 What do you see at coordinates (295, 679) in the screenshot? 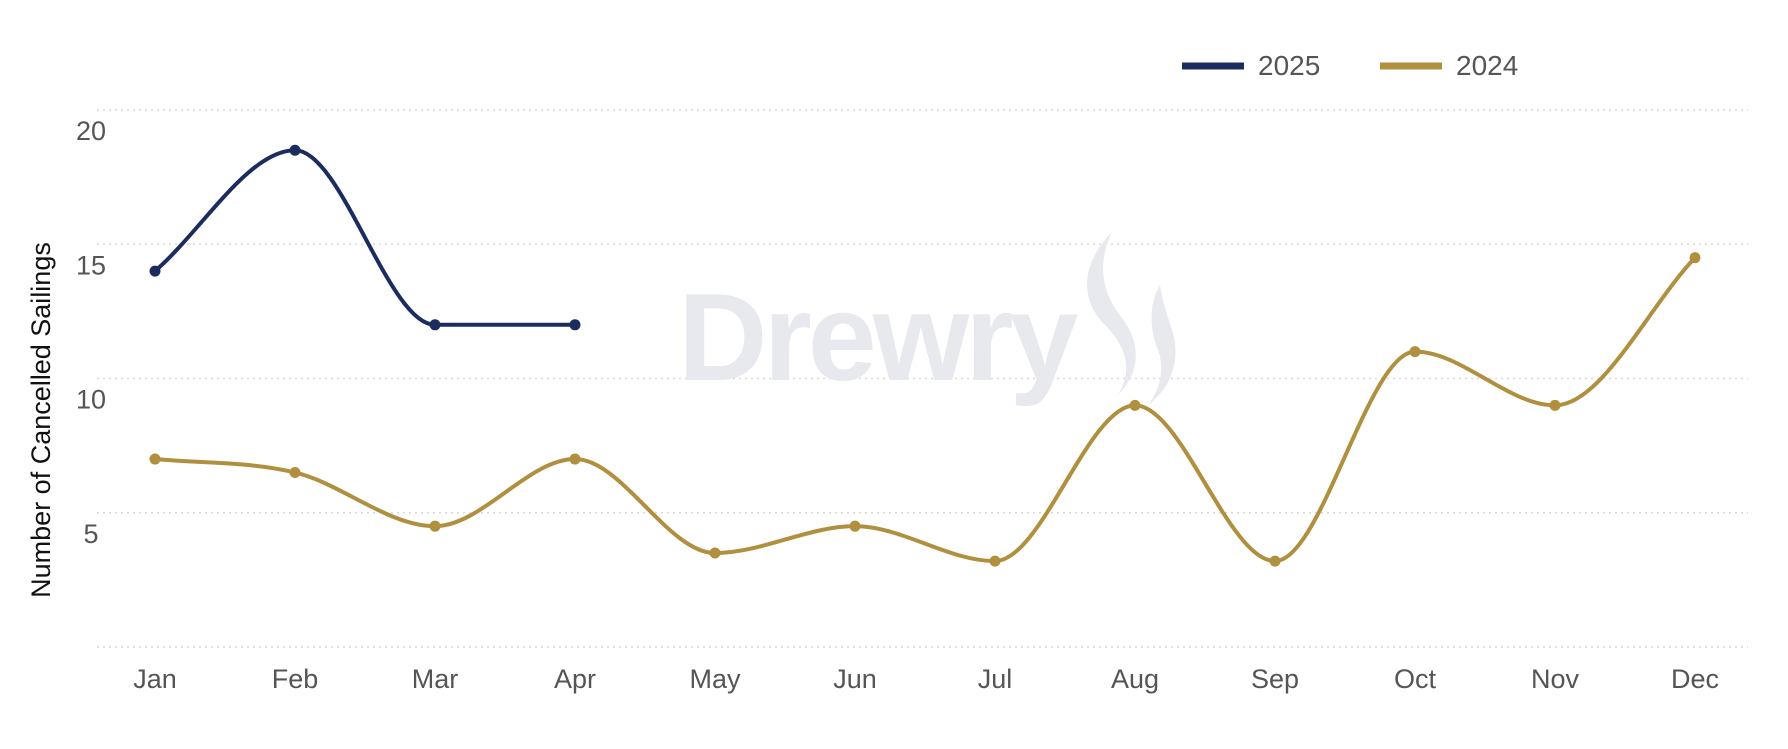
I see `x-tick-label: Feb` at bounding box center [295, 679].